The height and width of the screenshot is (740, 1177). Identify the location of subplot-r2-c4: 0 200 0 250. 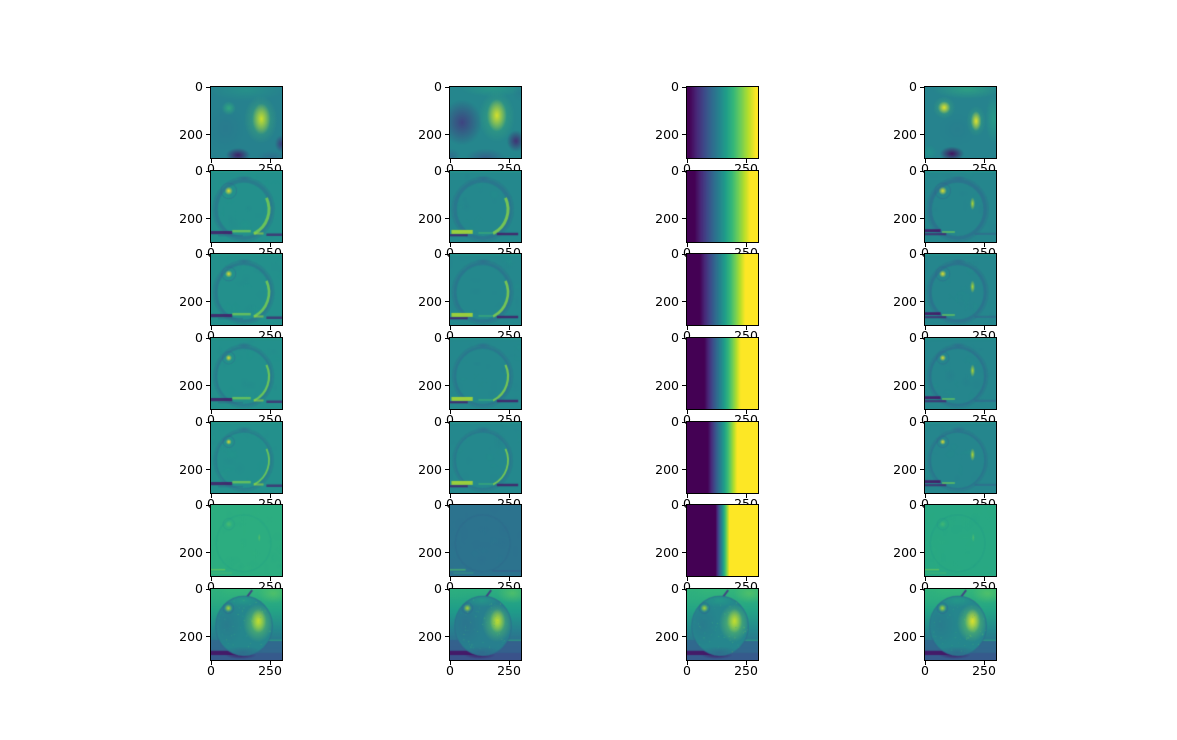
(945, 211).